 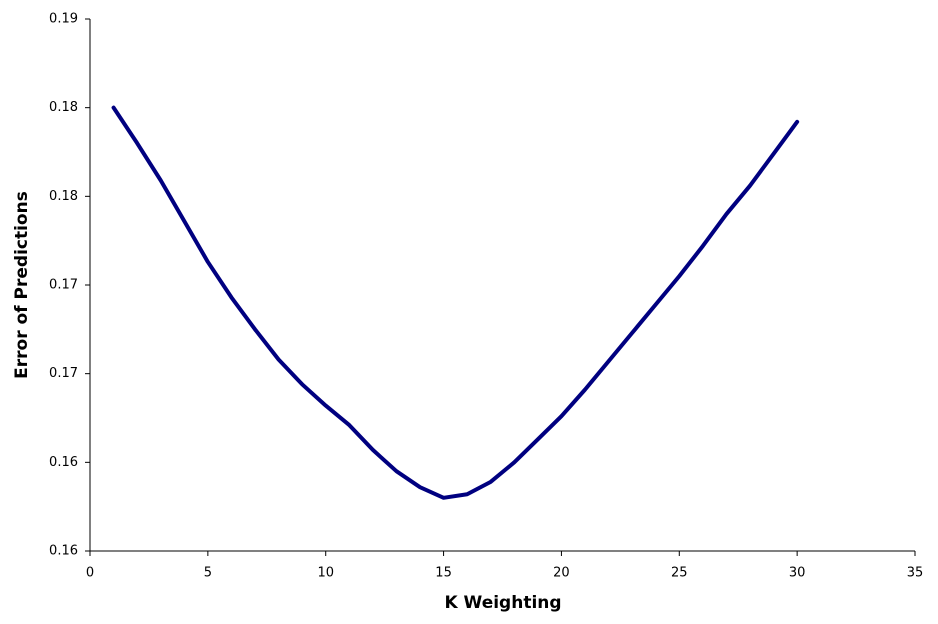 What do you see at coordinates (679, 573) in the screenshot?
I see `x-tick-label: 25` at bounding box center [679, 573].